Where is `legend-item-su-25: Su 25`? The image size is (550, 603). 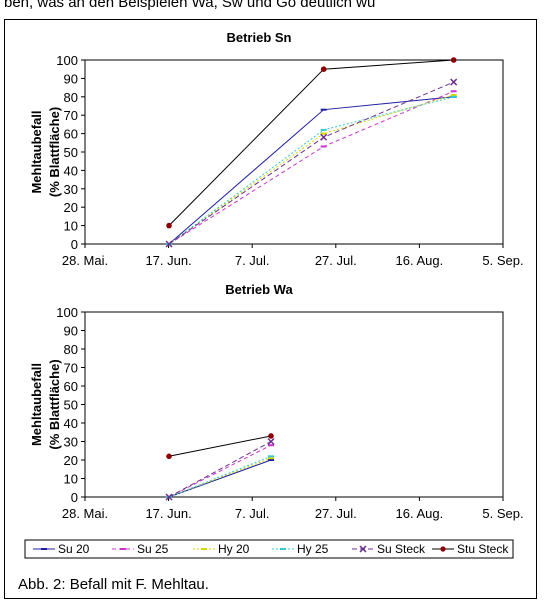 legend-item-su-25: Su 25 is located at coordinates (140, 549).